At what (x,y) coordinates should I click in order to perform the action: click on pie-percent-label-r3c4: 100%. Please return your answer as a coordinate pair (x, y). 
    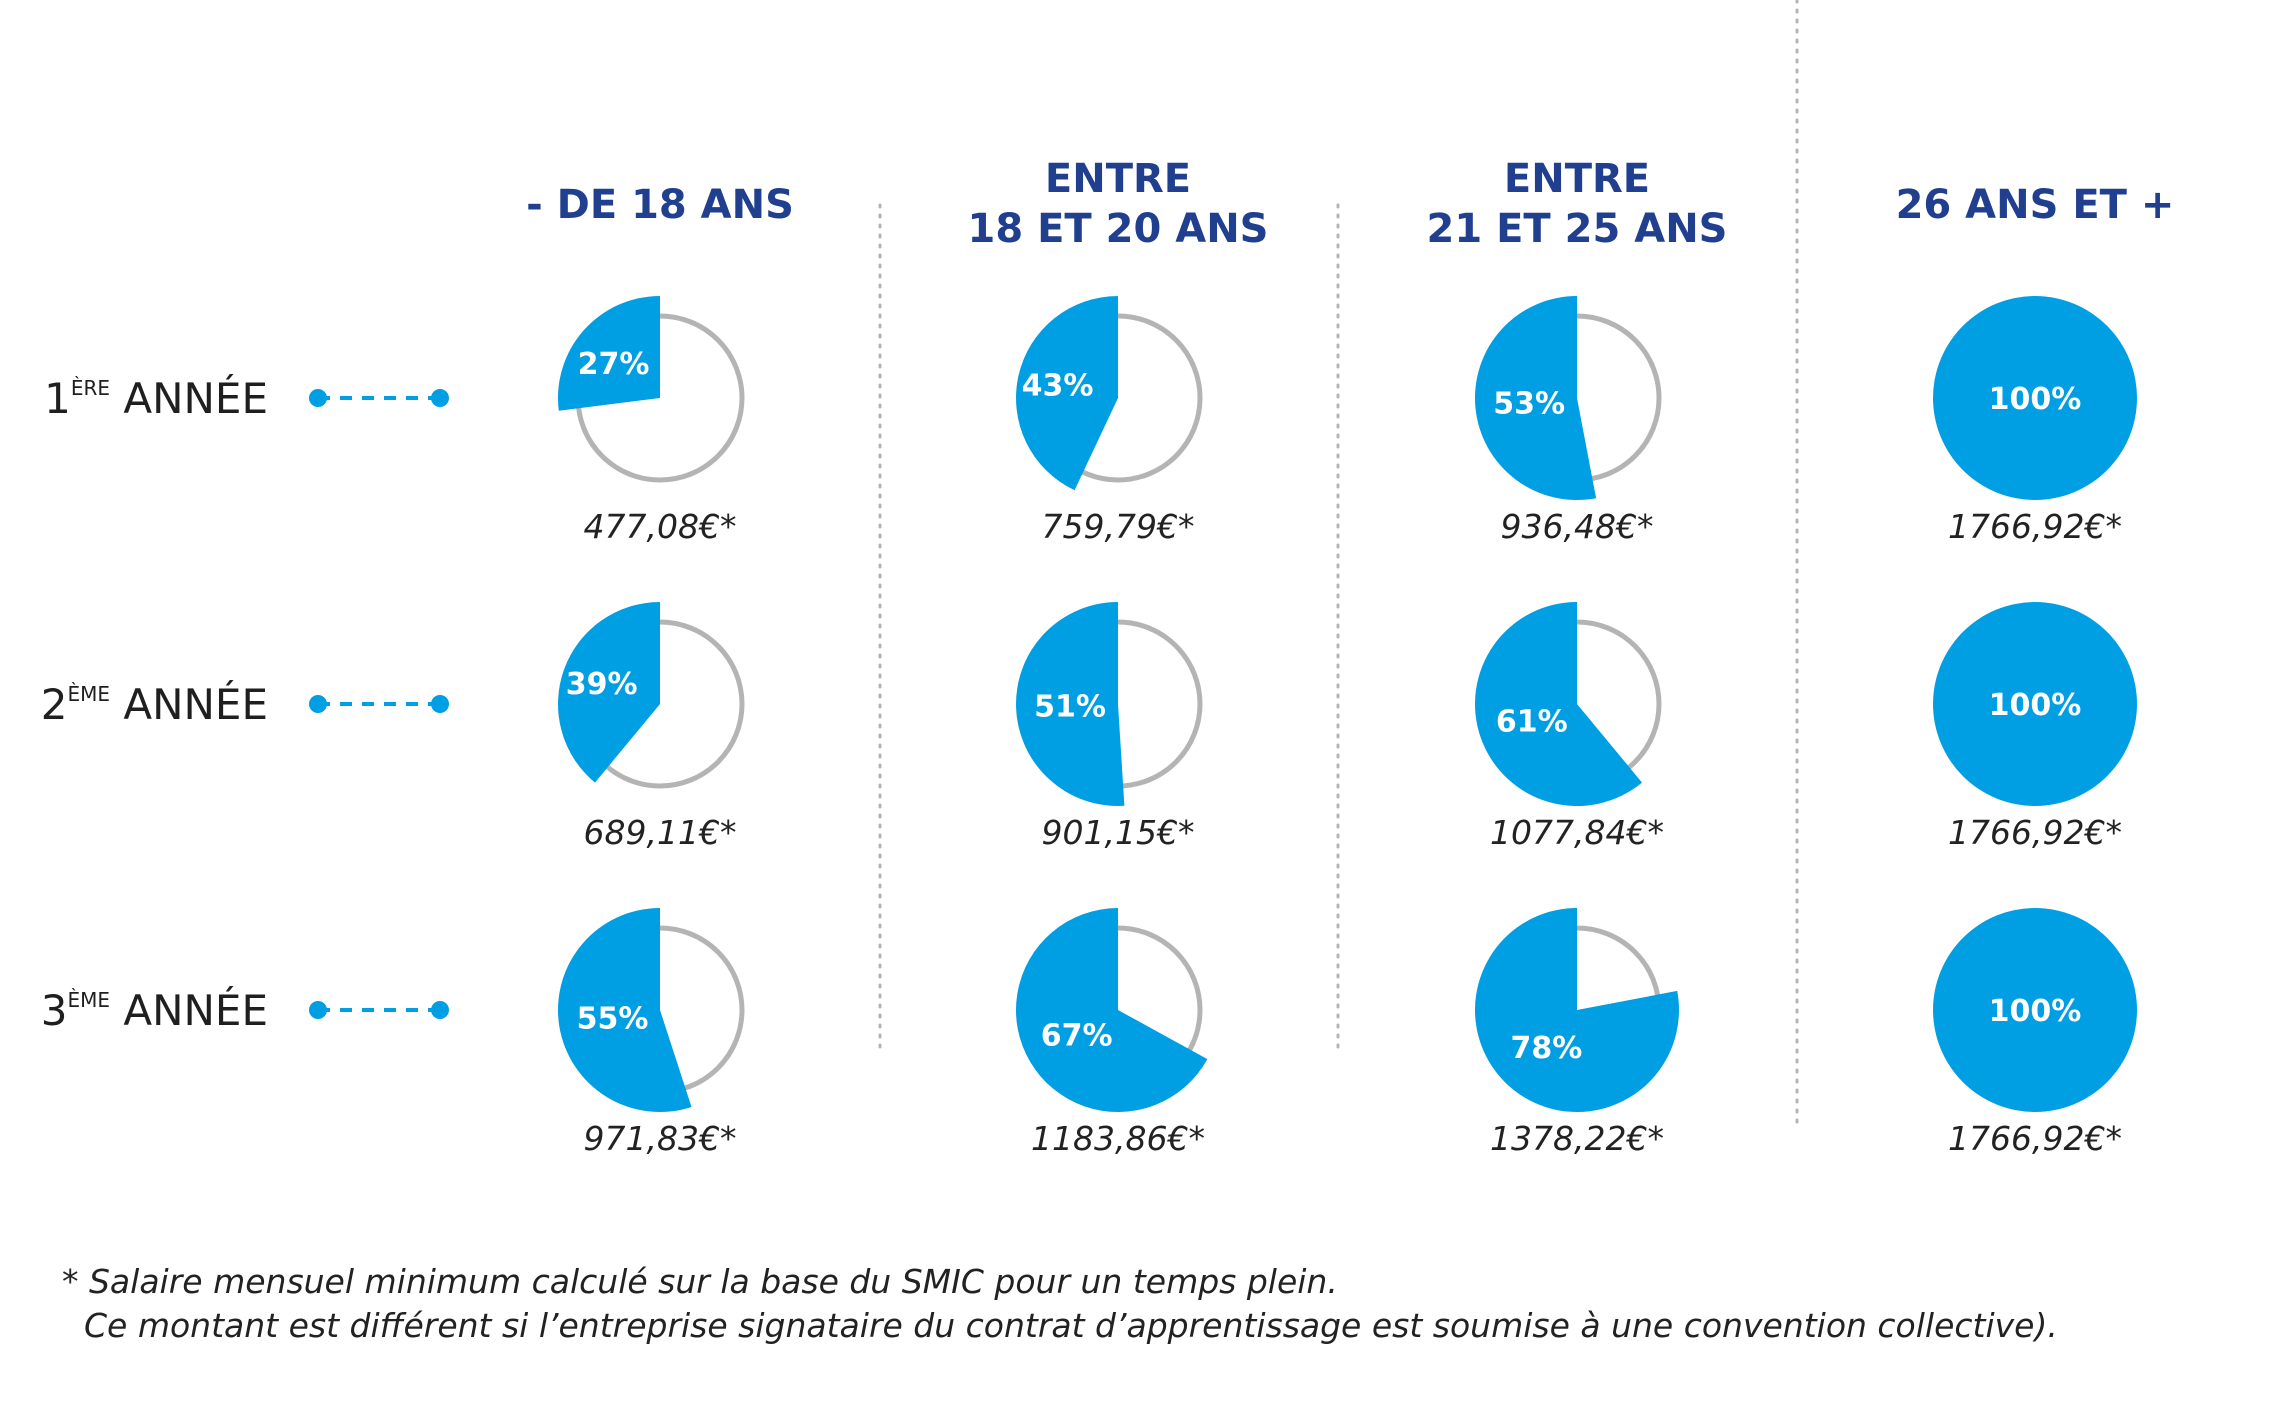
    Looking at the image, I should click on (2035, 1011).